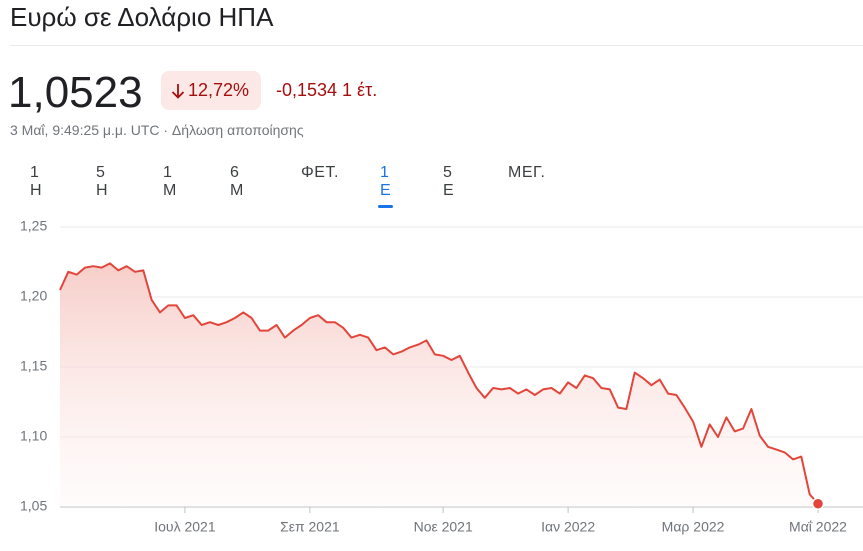  I want to click on x-tick-label: Μαρ 2022, so click(693, 527).